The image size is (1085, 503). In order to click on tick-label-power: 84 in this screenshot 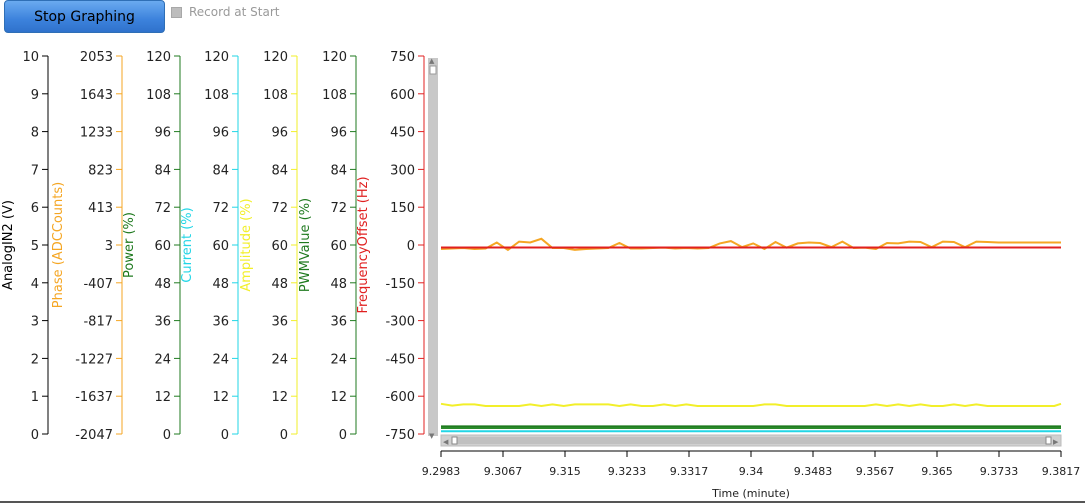, I will do `click(162, 170)`.